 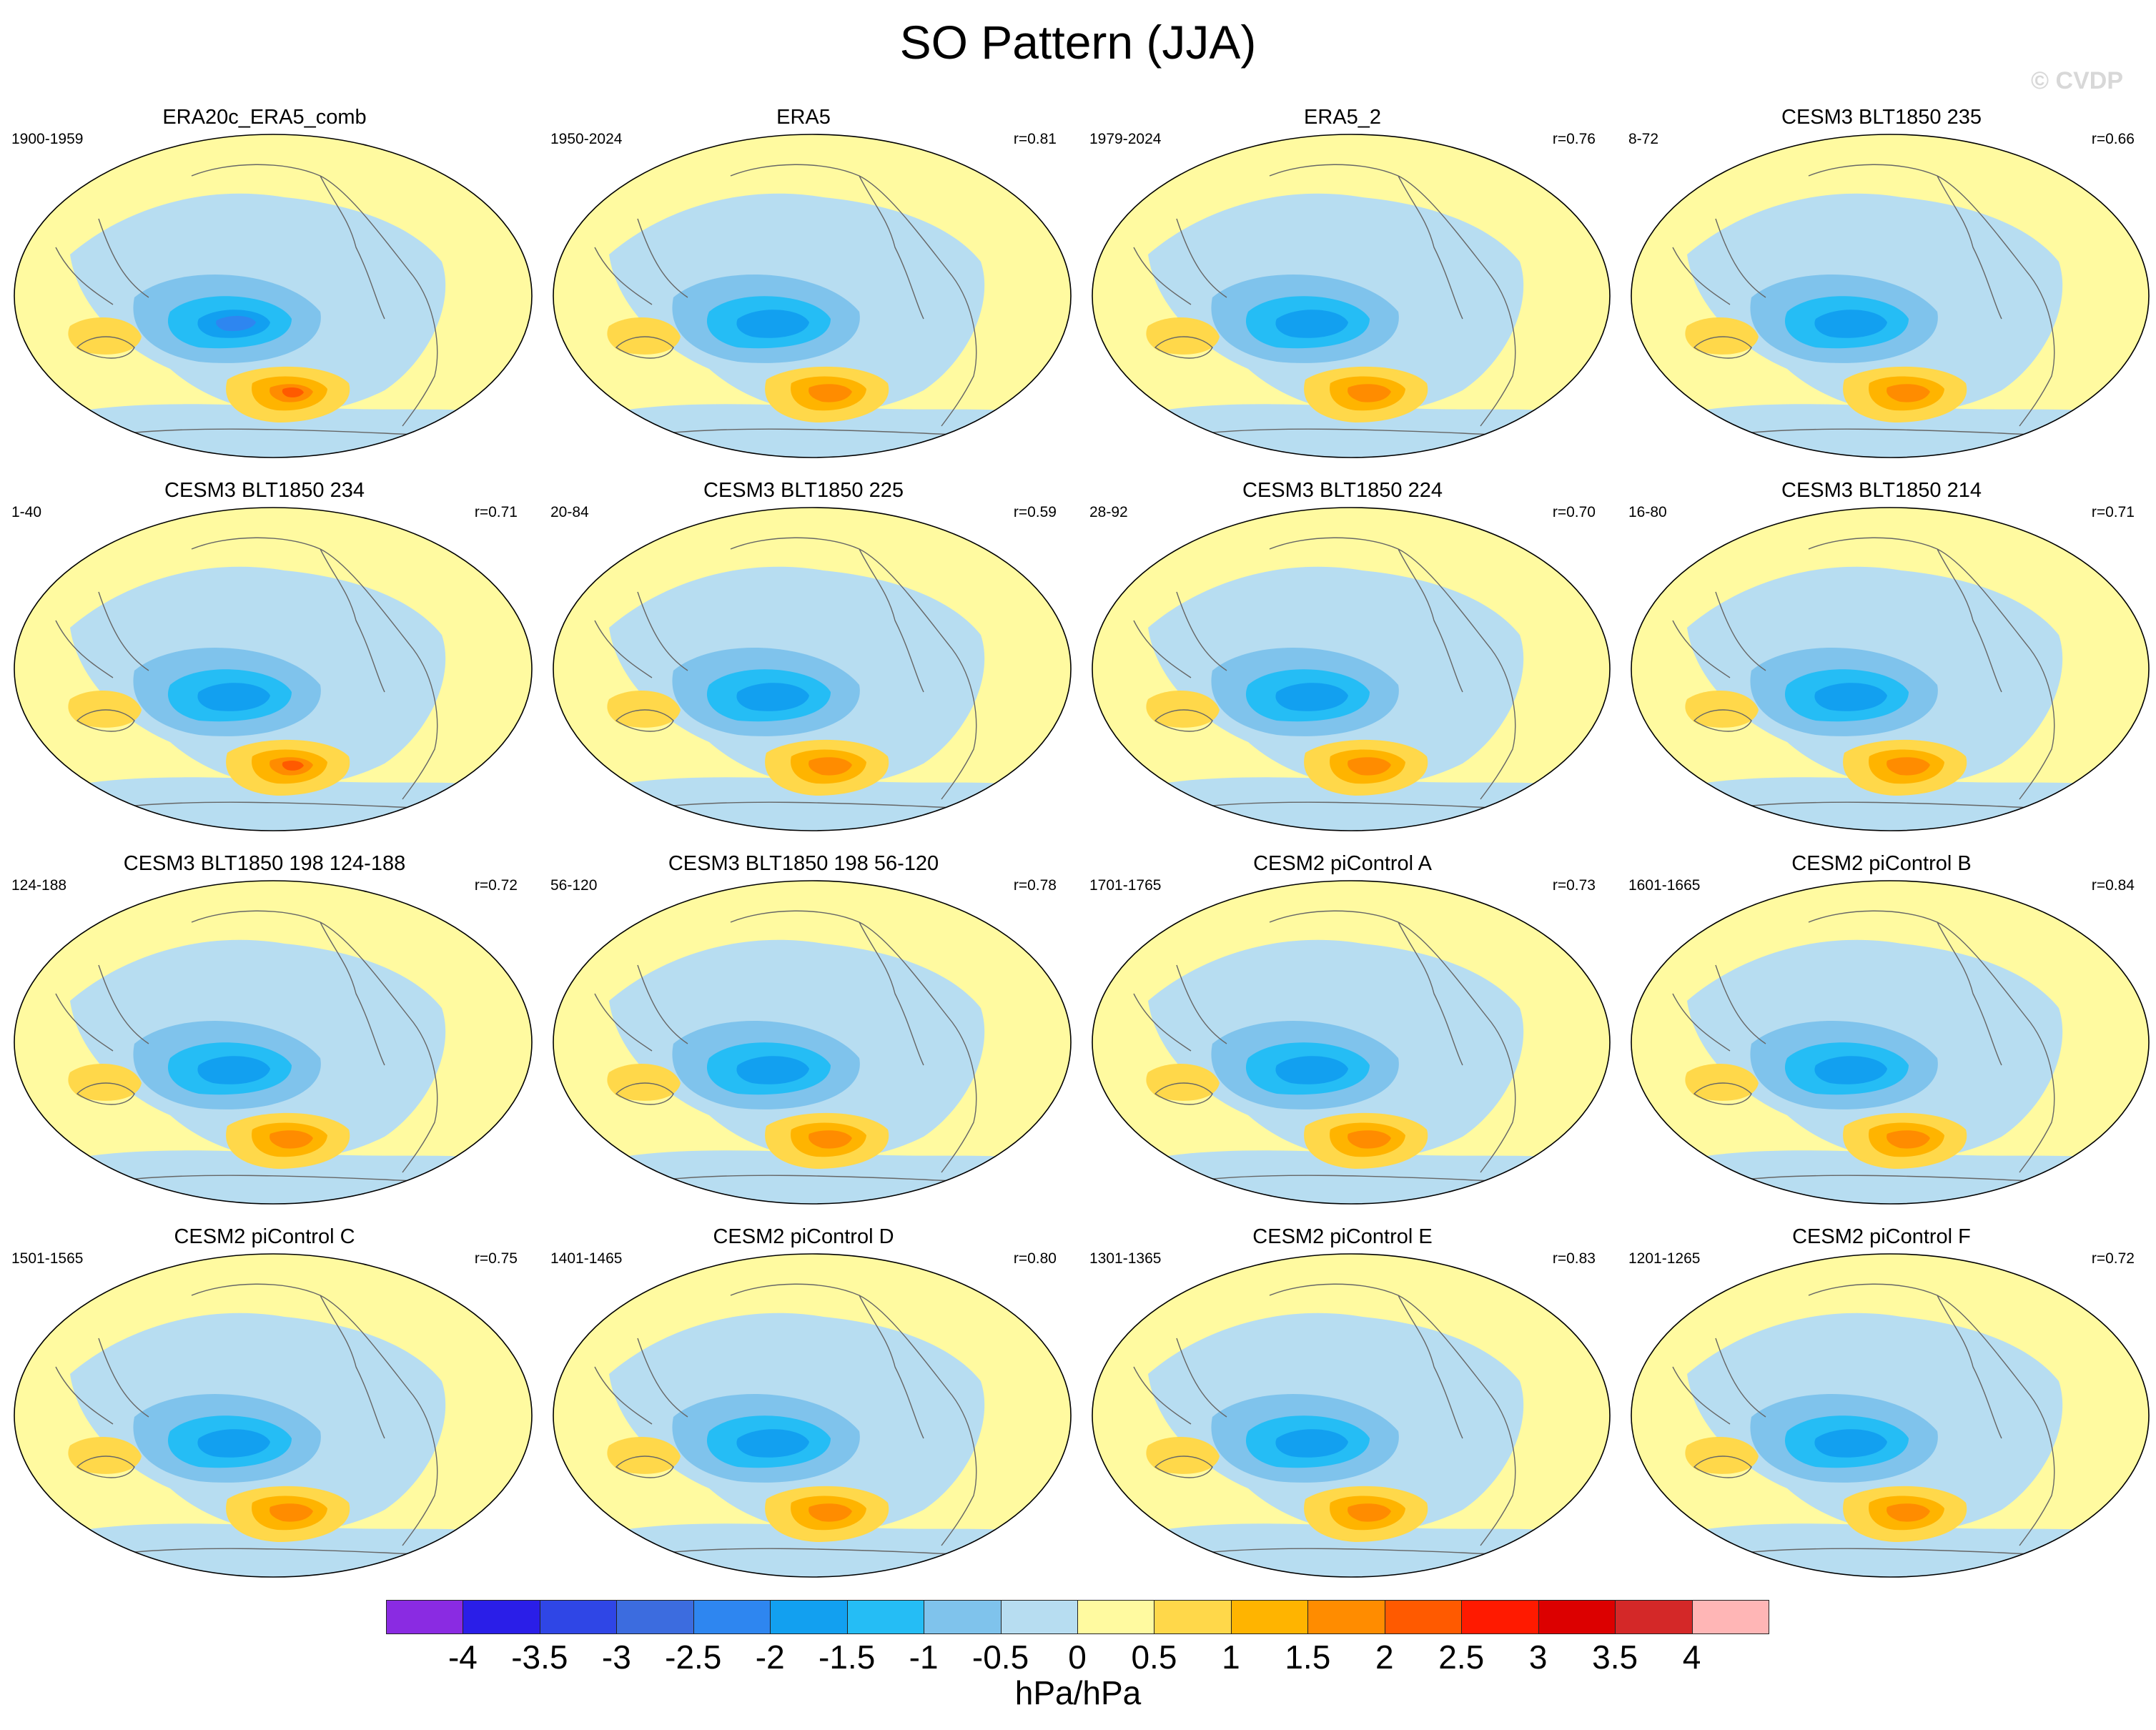 I want to click on map-panel: CESM3 BLT1850 198 124-188 124-188 r=0.72, so click(x=266, y=1034).